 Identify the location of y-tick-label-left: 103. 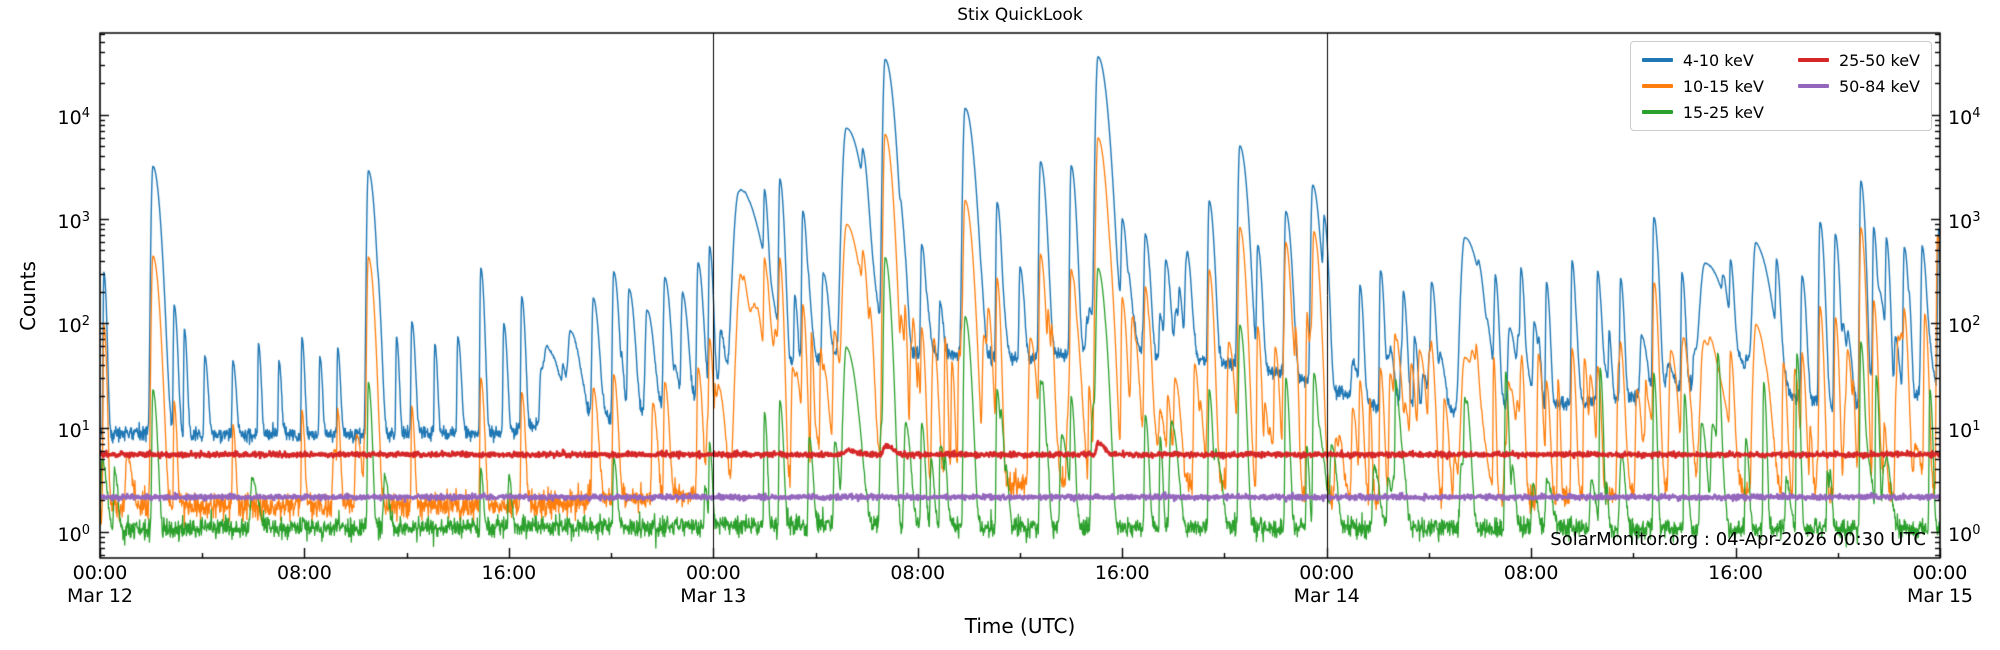
(73, 222).